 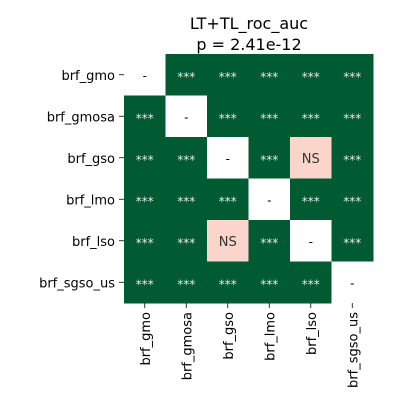 What do you see at coordinates (248, 44) in the screenshot?
I see `chart-subtitle: p = 2.41e-12` at bounding box center [248, 44].